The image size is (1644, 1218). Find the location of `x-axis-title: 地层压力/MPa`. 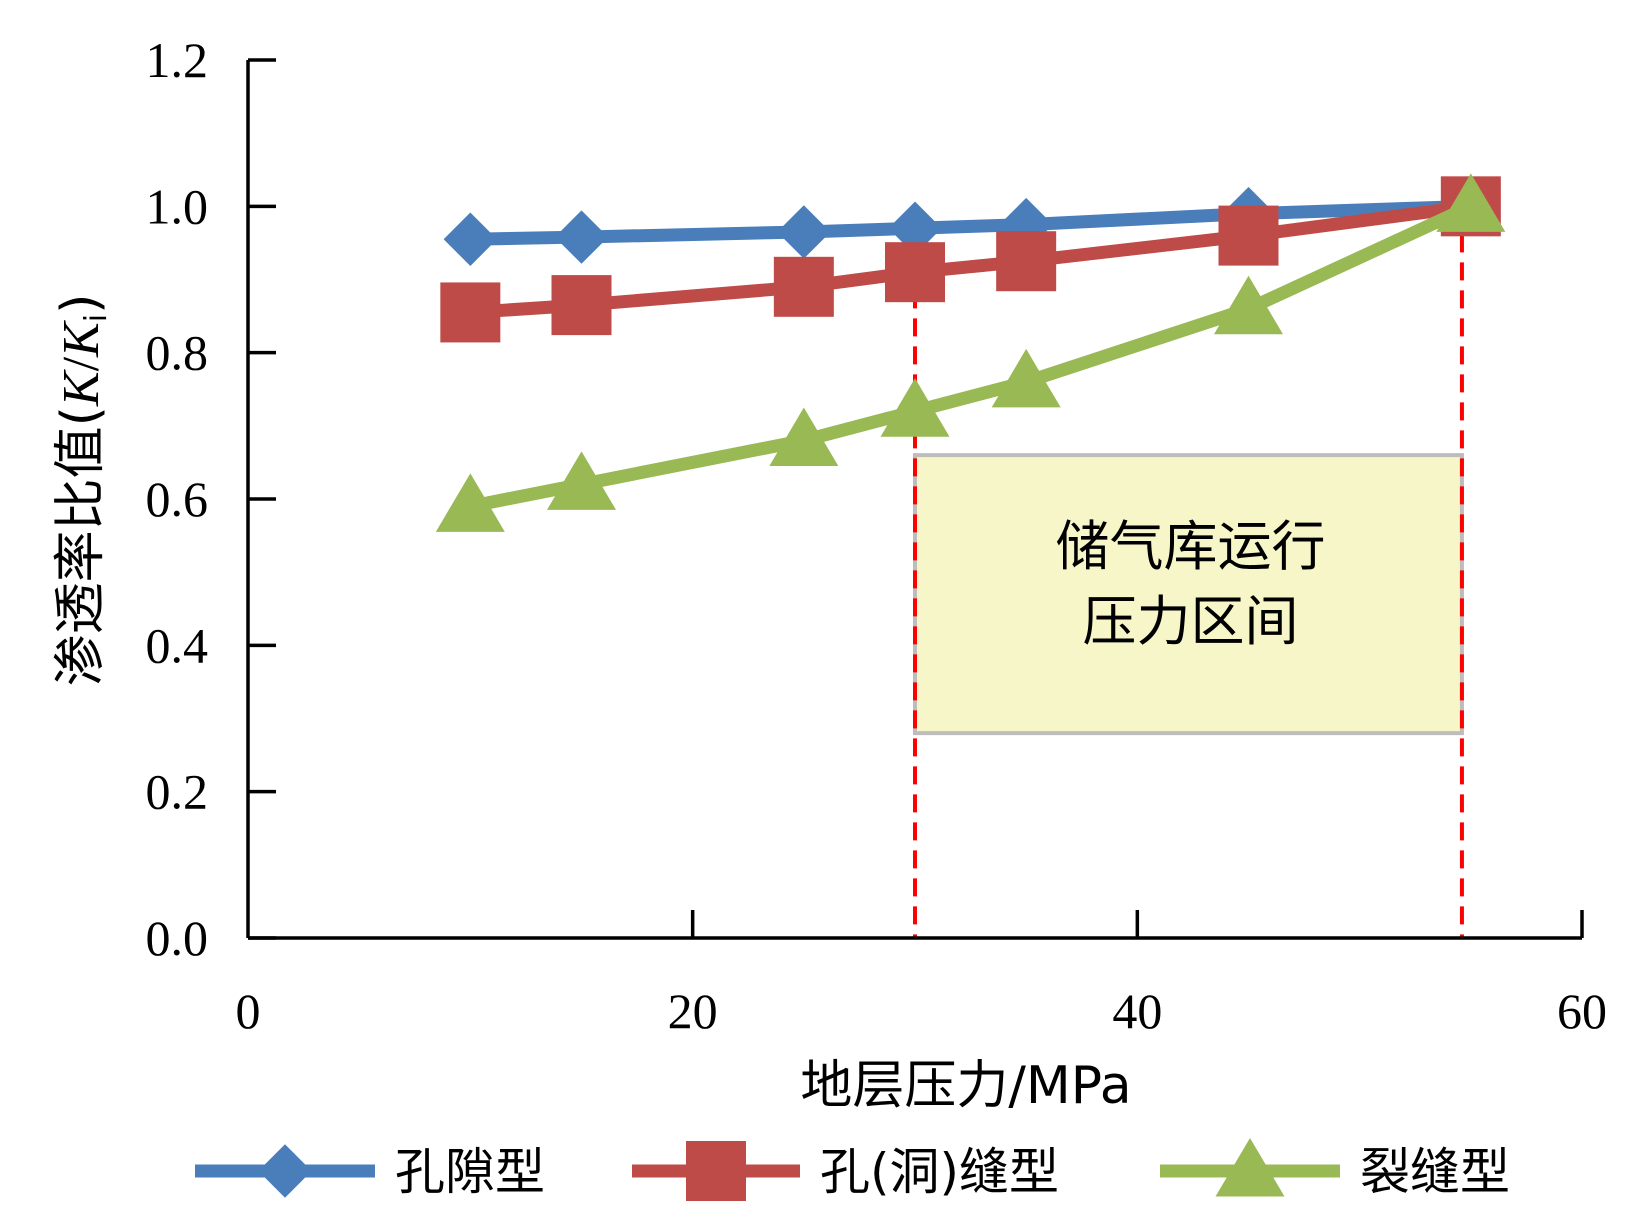

x-axis-title: 地层压力/MPa is located at coordinates (965, 1086).